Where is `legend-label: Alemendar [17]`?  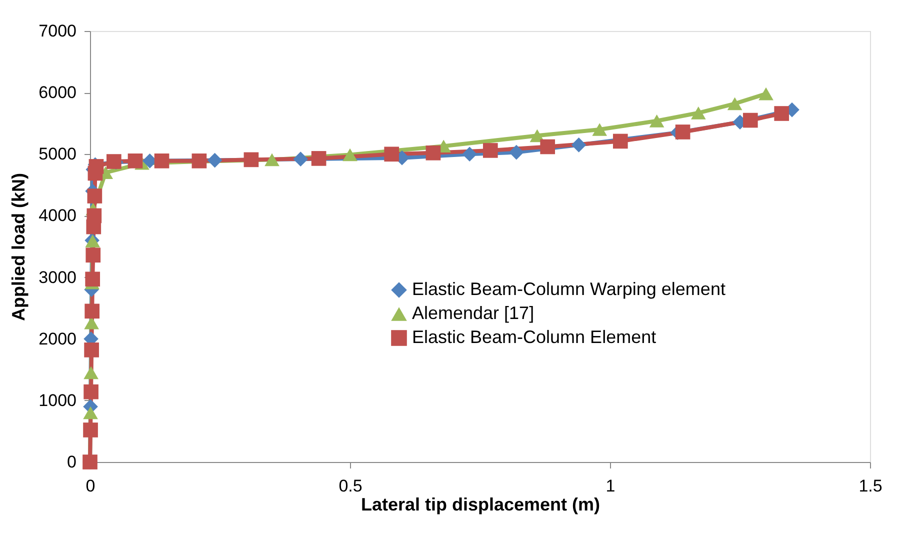
legend-label: Alemendar [17] is located at coordinates (473, 313).